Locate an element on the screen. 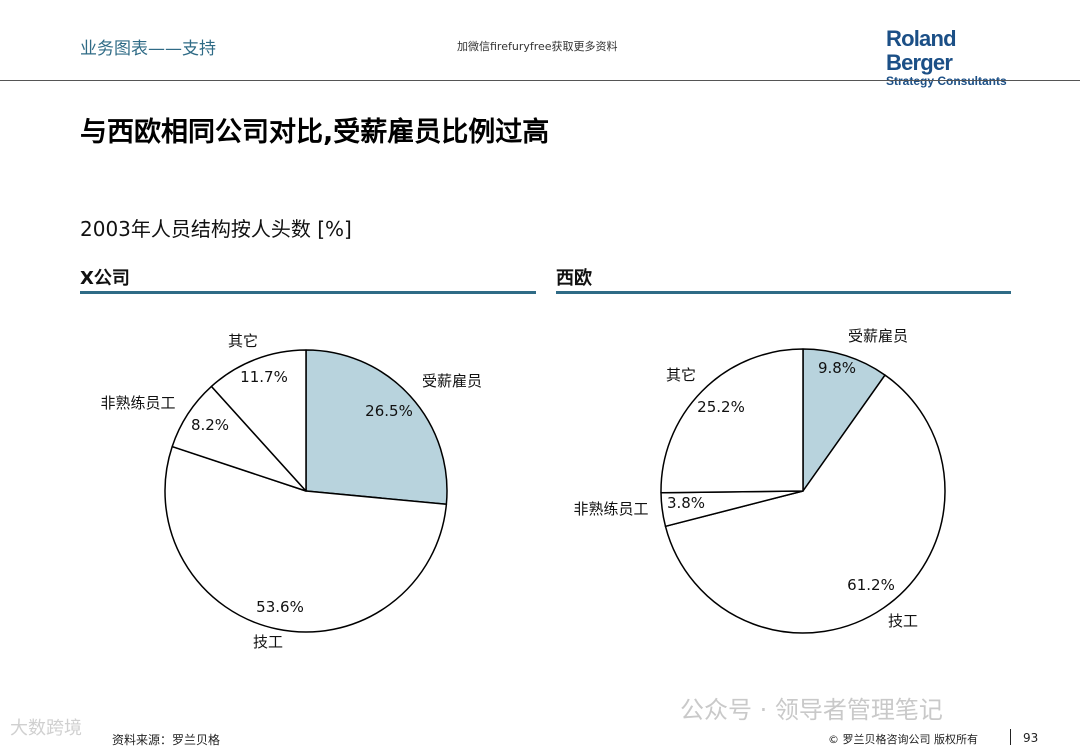 The height and width of the screenshot is (748, 1080). pie-1-value-label-0: 9.8% is located at coordinates (837, 368).